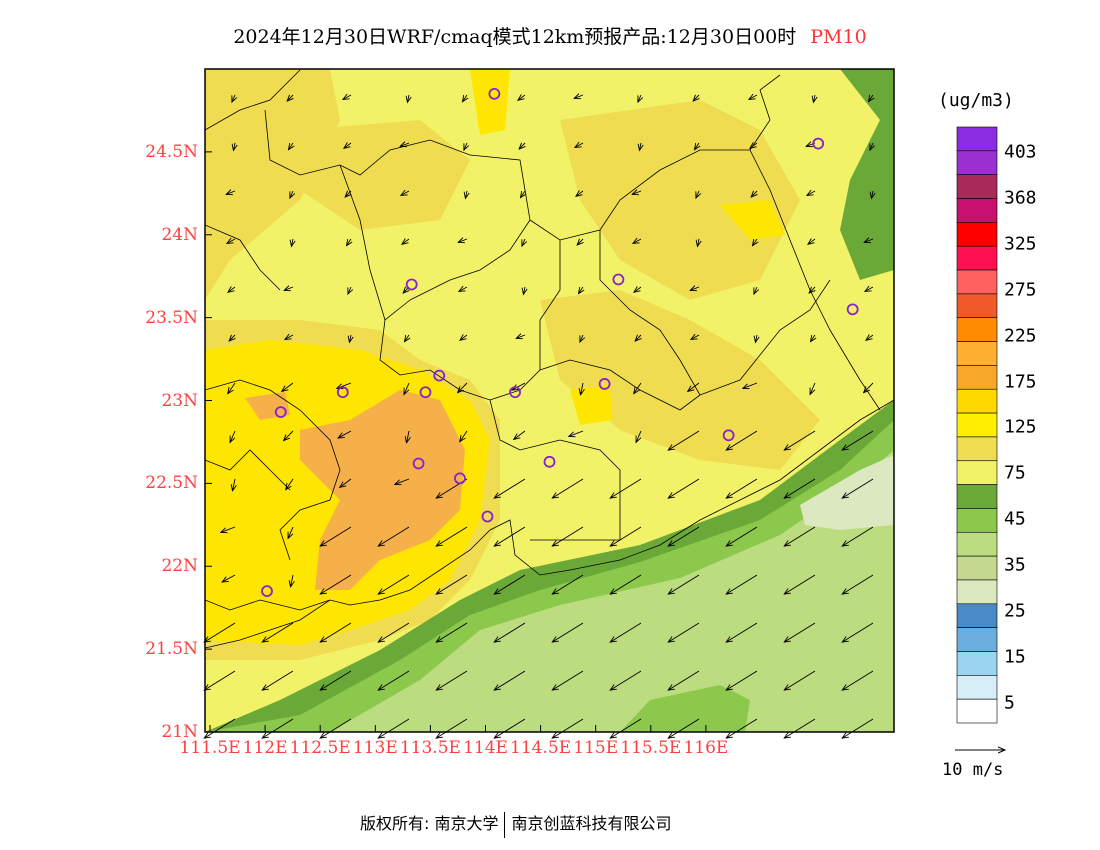  Describe the element at coordinates (171, 649) in the screenshot. I see `y-tick-label: 21.5N` at that location.